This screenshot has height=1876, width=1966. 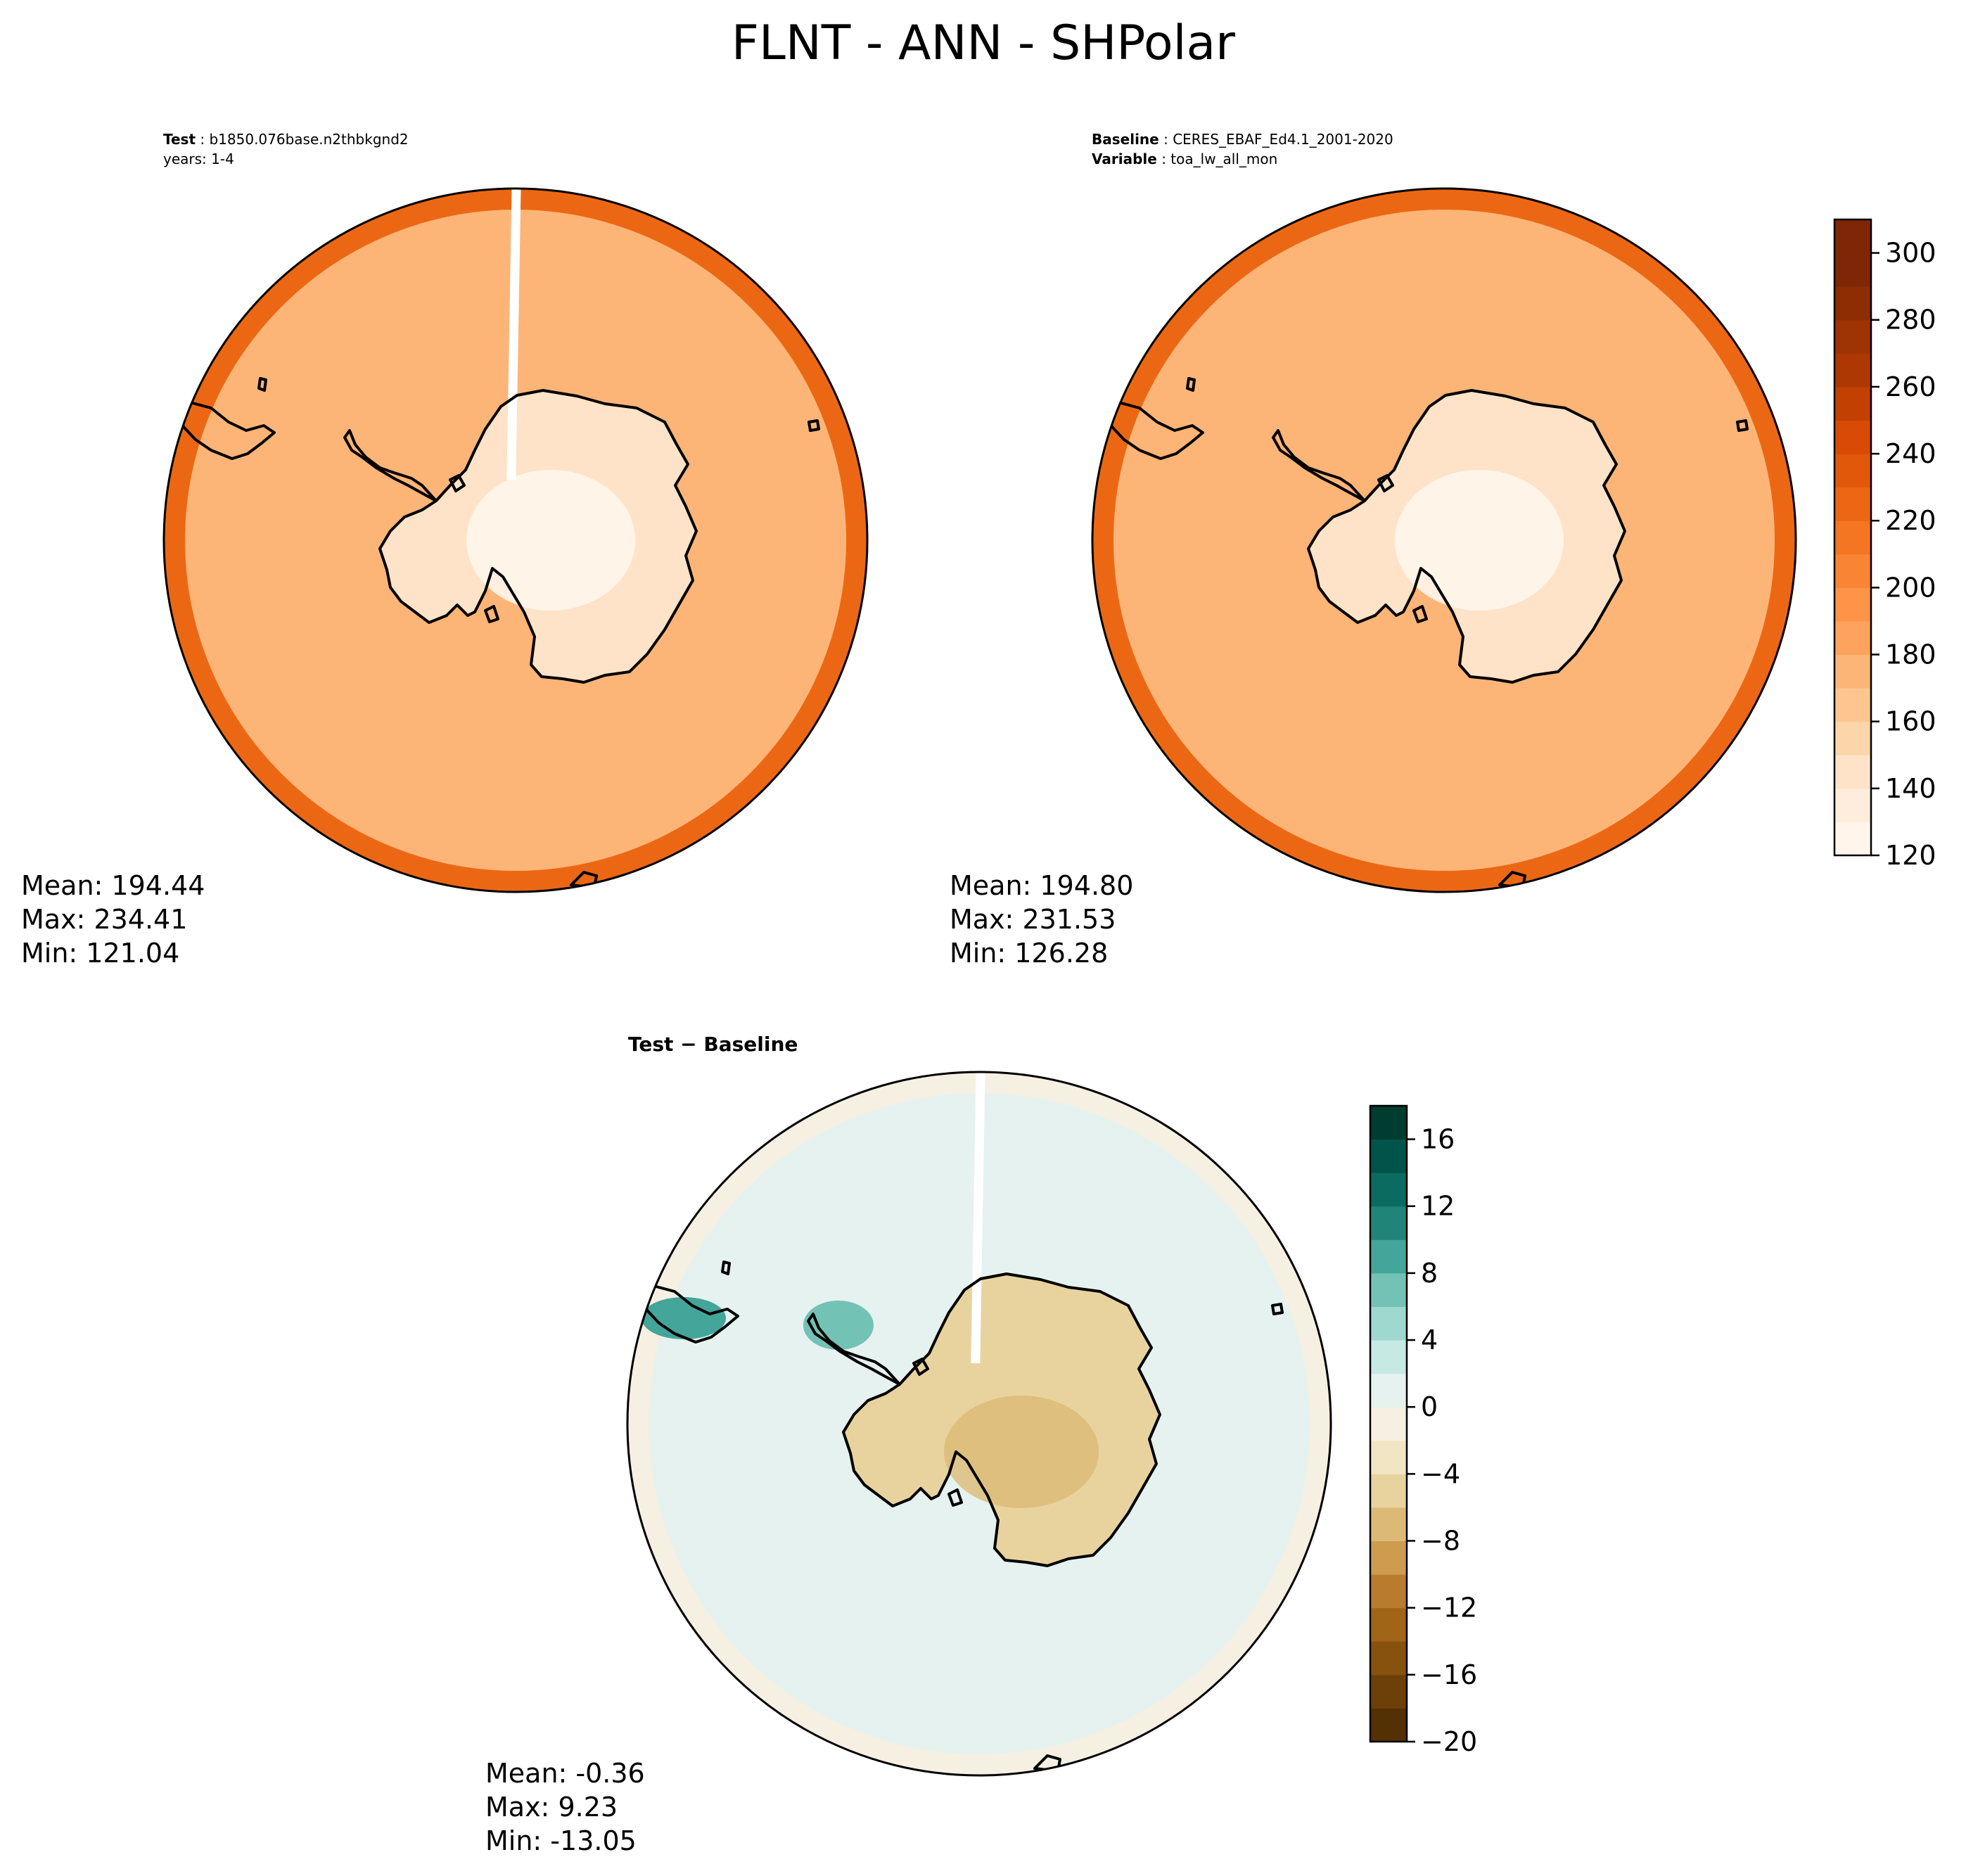 What do you see at coordinates (561, 1841) in the screenshot?
I see `stat-min-diff: Min: -13.05` at bounding box center [561, 1841].